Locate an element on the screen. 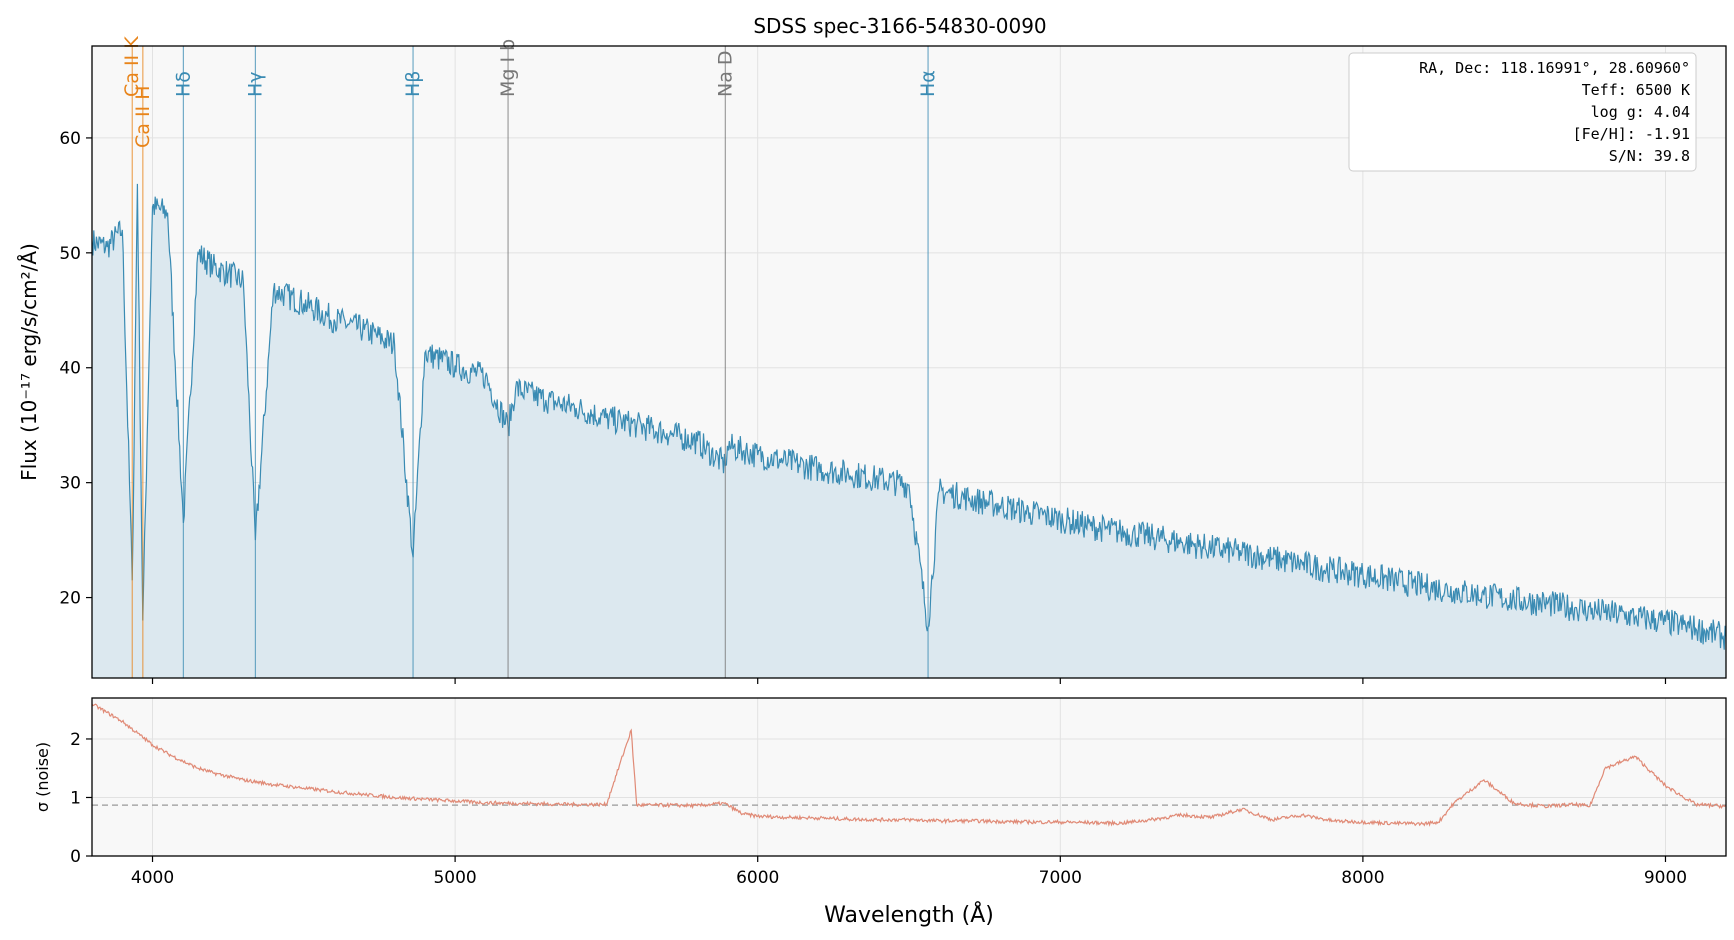 The image size is (1734, 940). y-tick-label: 20 is located at coordinates (70, 599).